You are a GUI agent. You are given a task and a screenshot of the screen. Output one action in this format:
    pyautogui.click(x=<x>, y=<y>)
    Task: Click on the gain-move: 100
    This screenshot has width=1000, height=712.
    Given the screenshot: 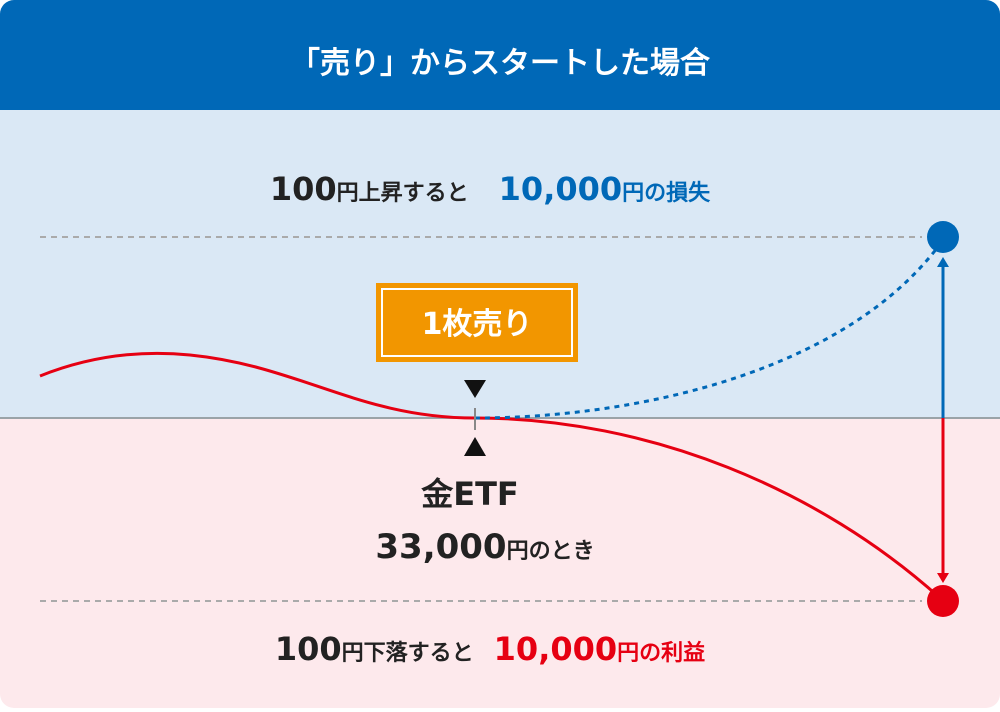 What is the action you would take?
    pyautogui.click(x=308, y=649)
    